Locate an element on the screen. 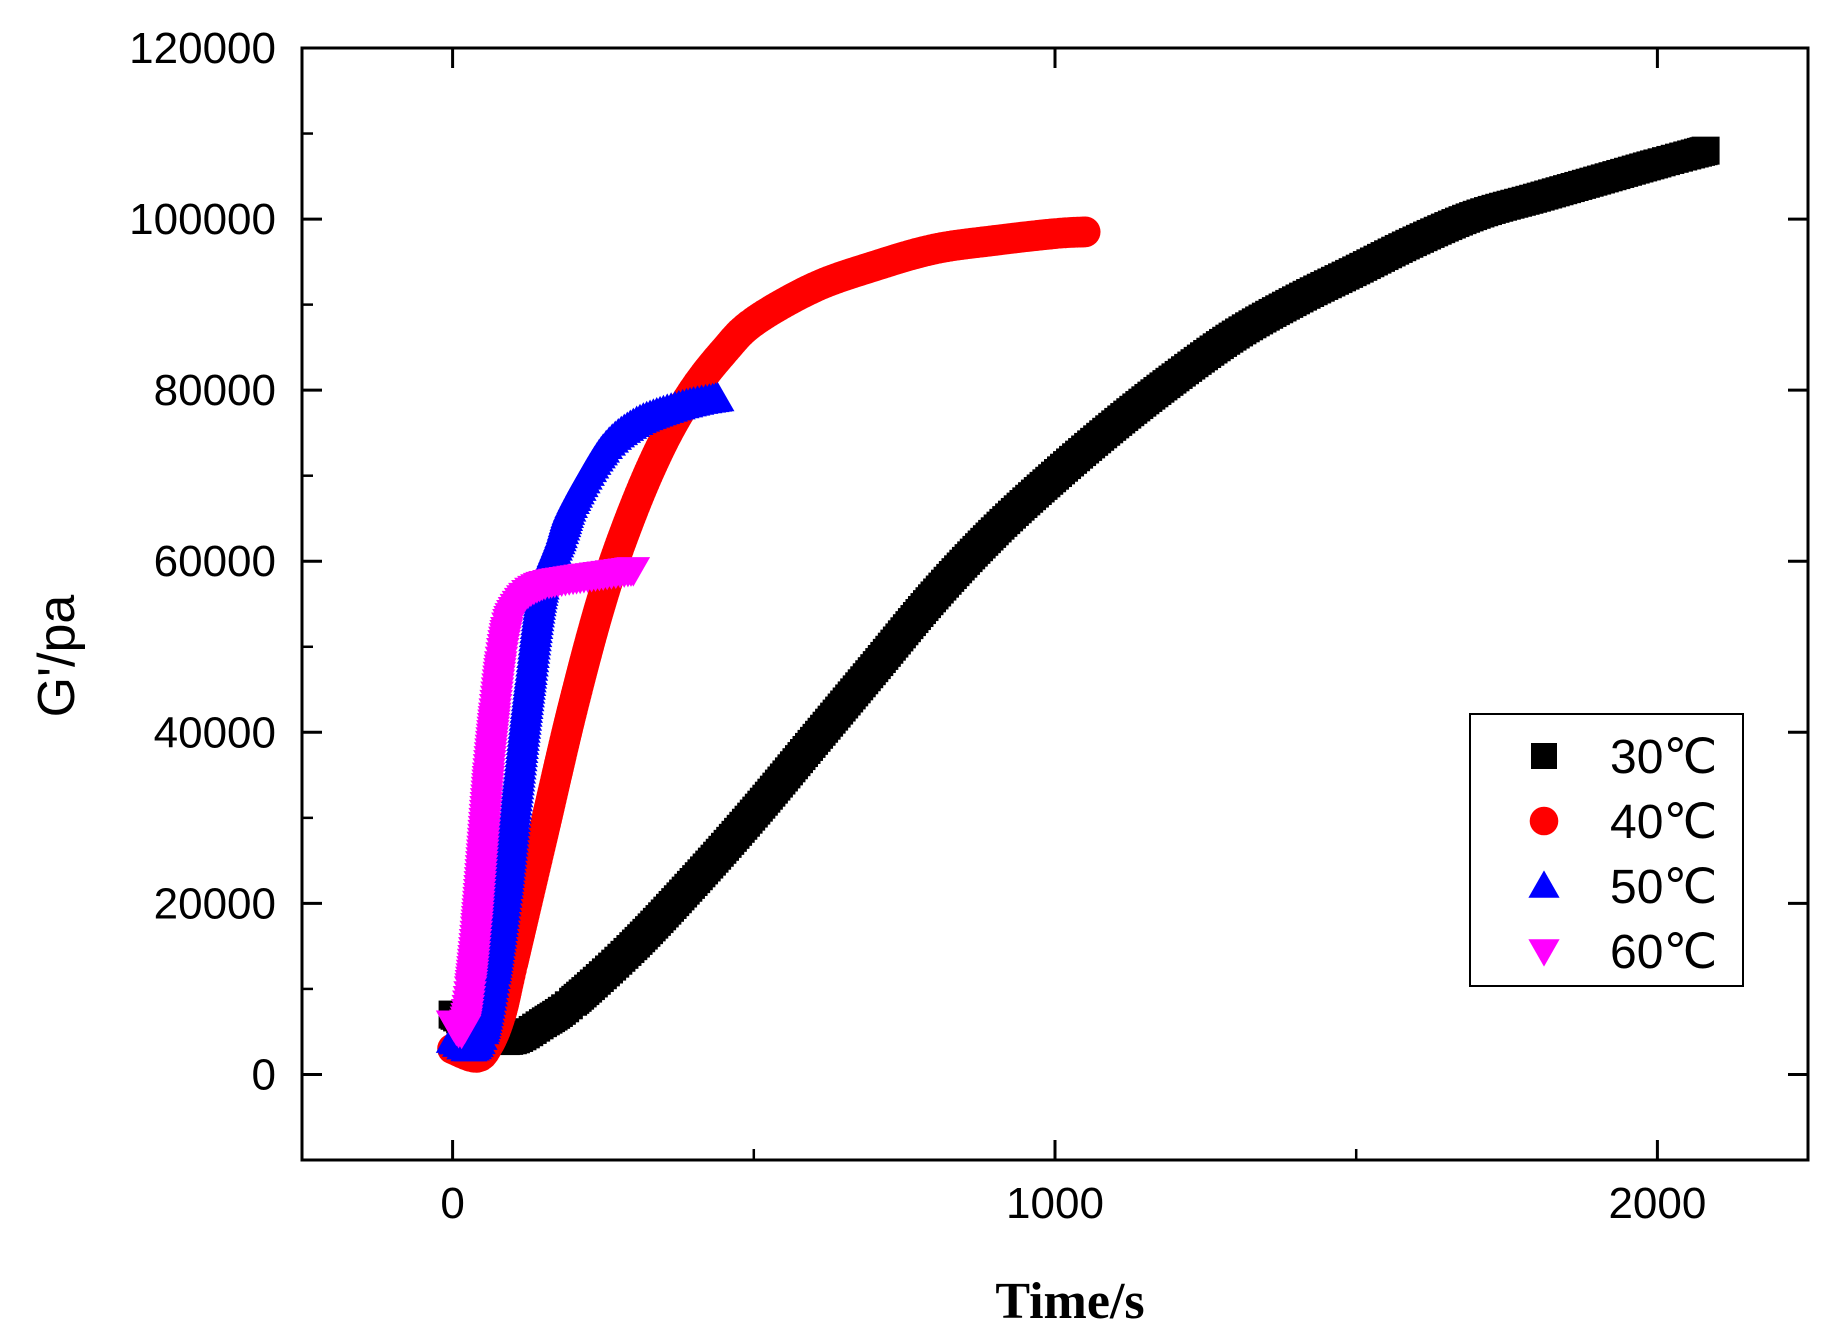 The image size is (1830, 1336). legend-label: 40℃ is located at coordinates (1663, 822).